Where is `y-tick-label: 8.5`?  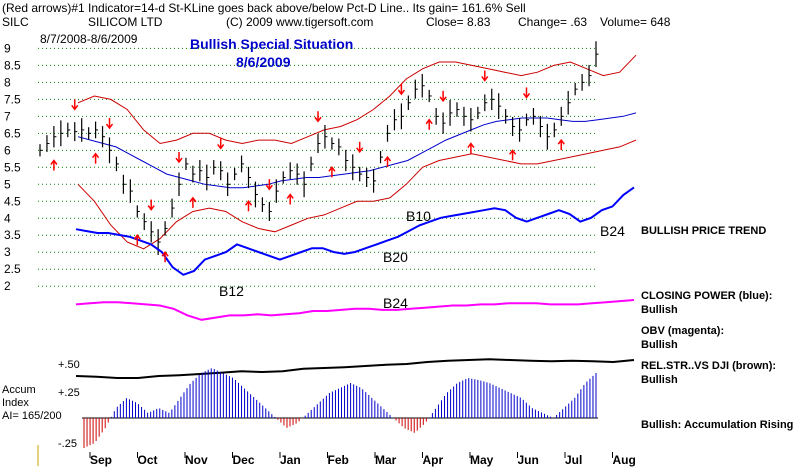 y-tick-label: 8.5 is located at coordinates (12, 65).